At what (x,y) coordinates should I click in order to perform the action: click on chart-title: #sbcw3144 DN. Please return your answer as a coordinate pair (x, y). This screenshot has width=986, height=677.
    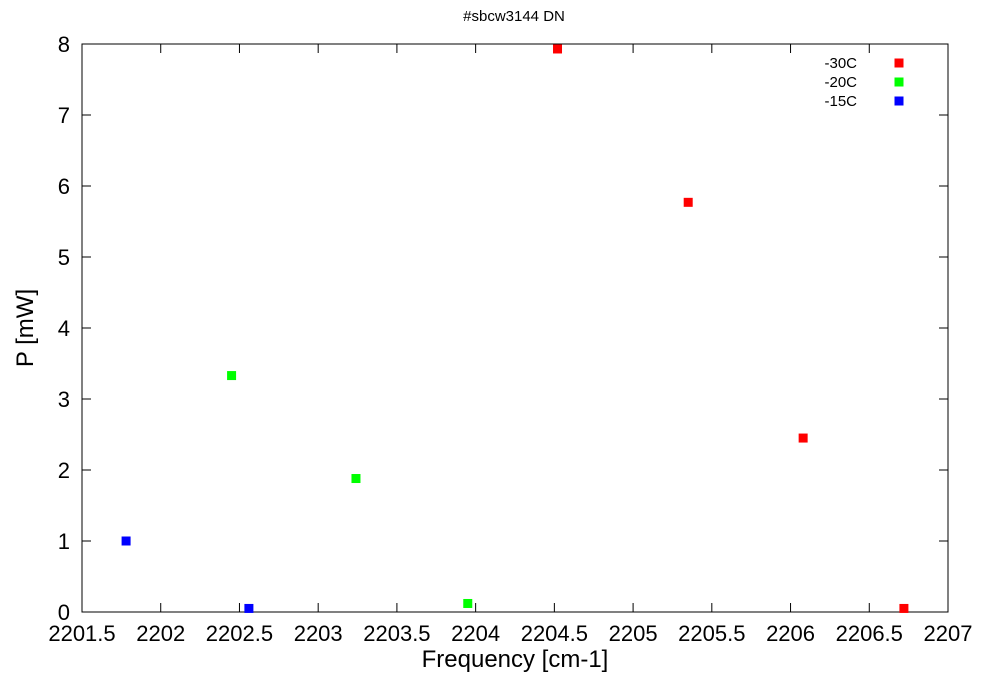
    Looking at the image, I should click on (514, 16).